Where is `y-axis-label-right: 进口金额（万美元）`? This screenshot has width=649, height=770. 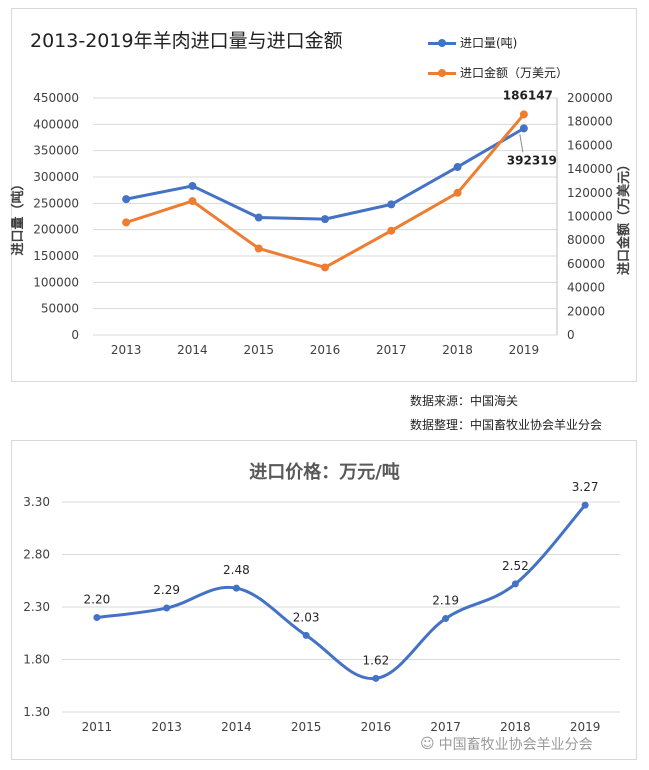 y-axis-label-right: 进口金额（万美元） is located at coordinates (624, 216).